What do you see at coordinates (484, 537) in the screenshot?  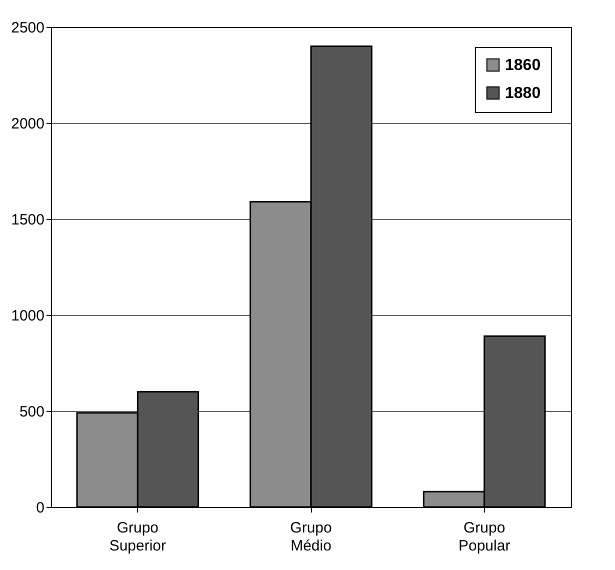 I see `x-tick-label: Grupo Popular` at bounding box center [484, 537].